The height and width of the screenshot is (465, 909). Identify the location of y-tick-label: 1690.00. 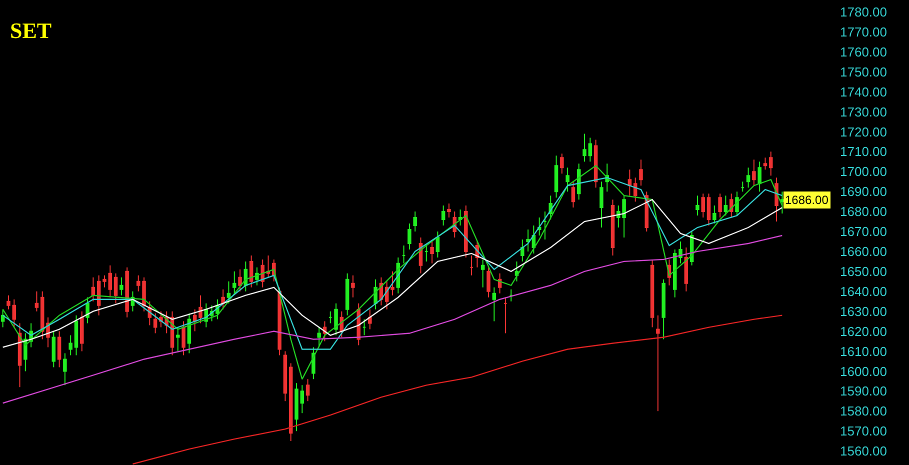
(863, 192).